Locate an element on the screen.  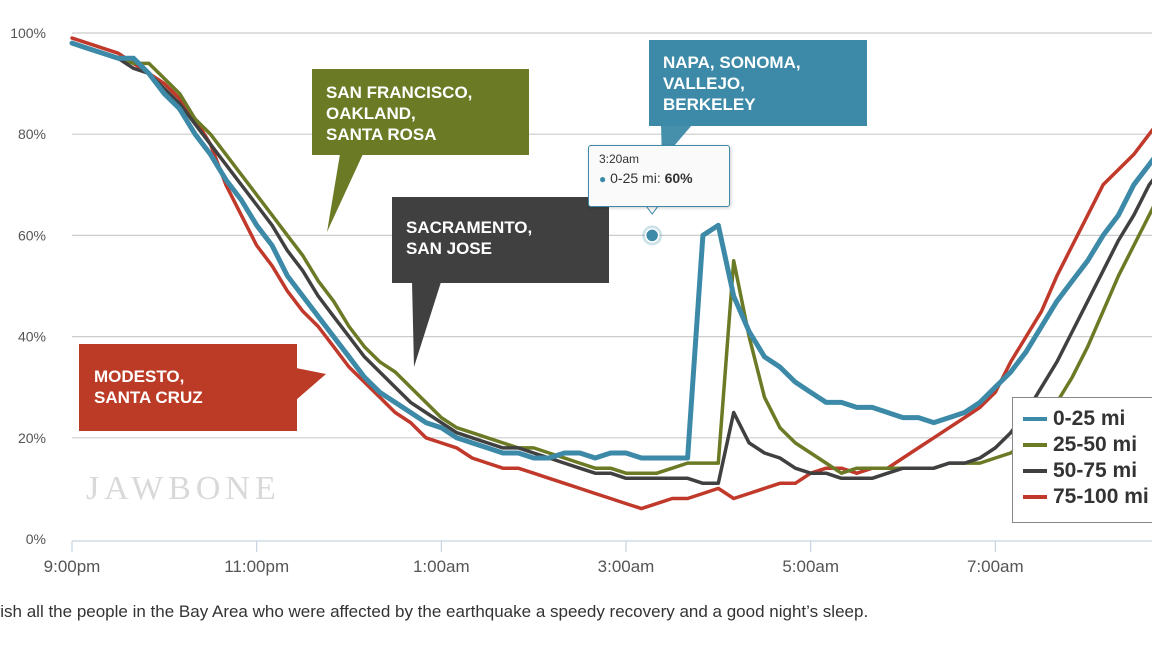
callout-line: SACRAMENTO, is located at coordinates (469, 227).